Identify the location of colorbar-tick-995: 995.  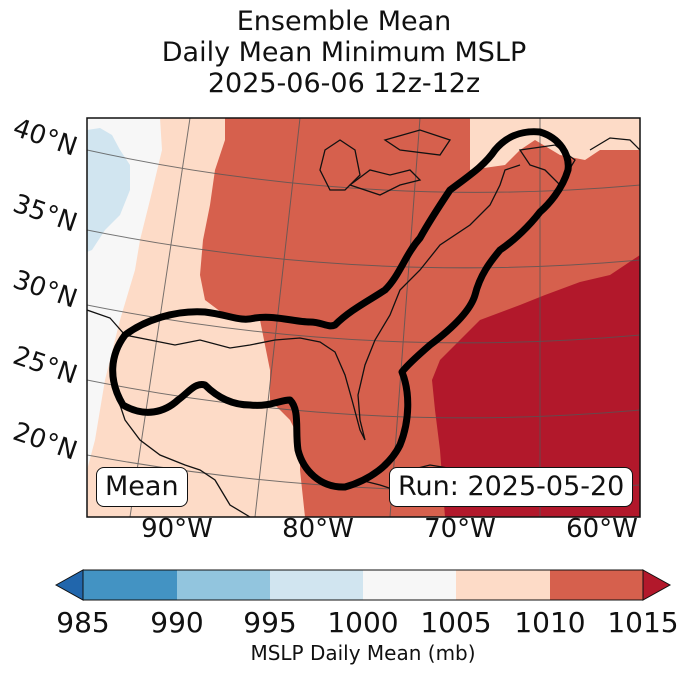
(270, 622).